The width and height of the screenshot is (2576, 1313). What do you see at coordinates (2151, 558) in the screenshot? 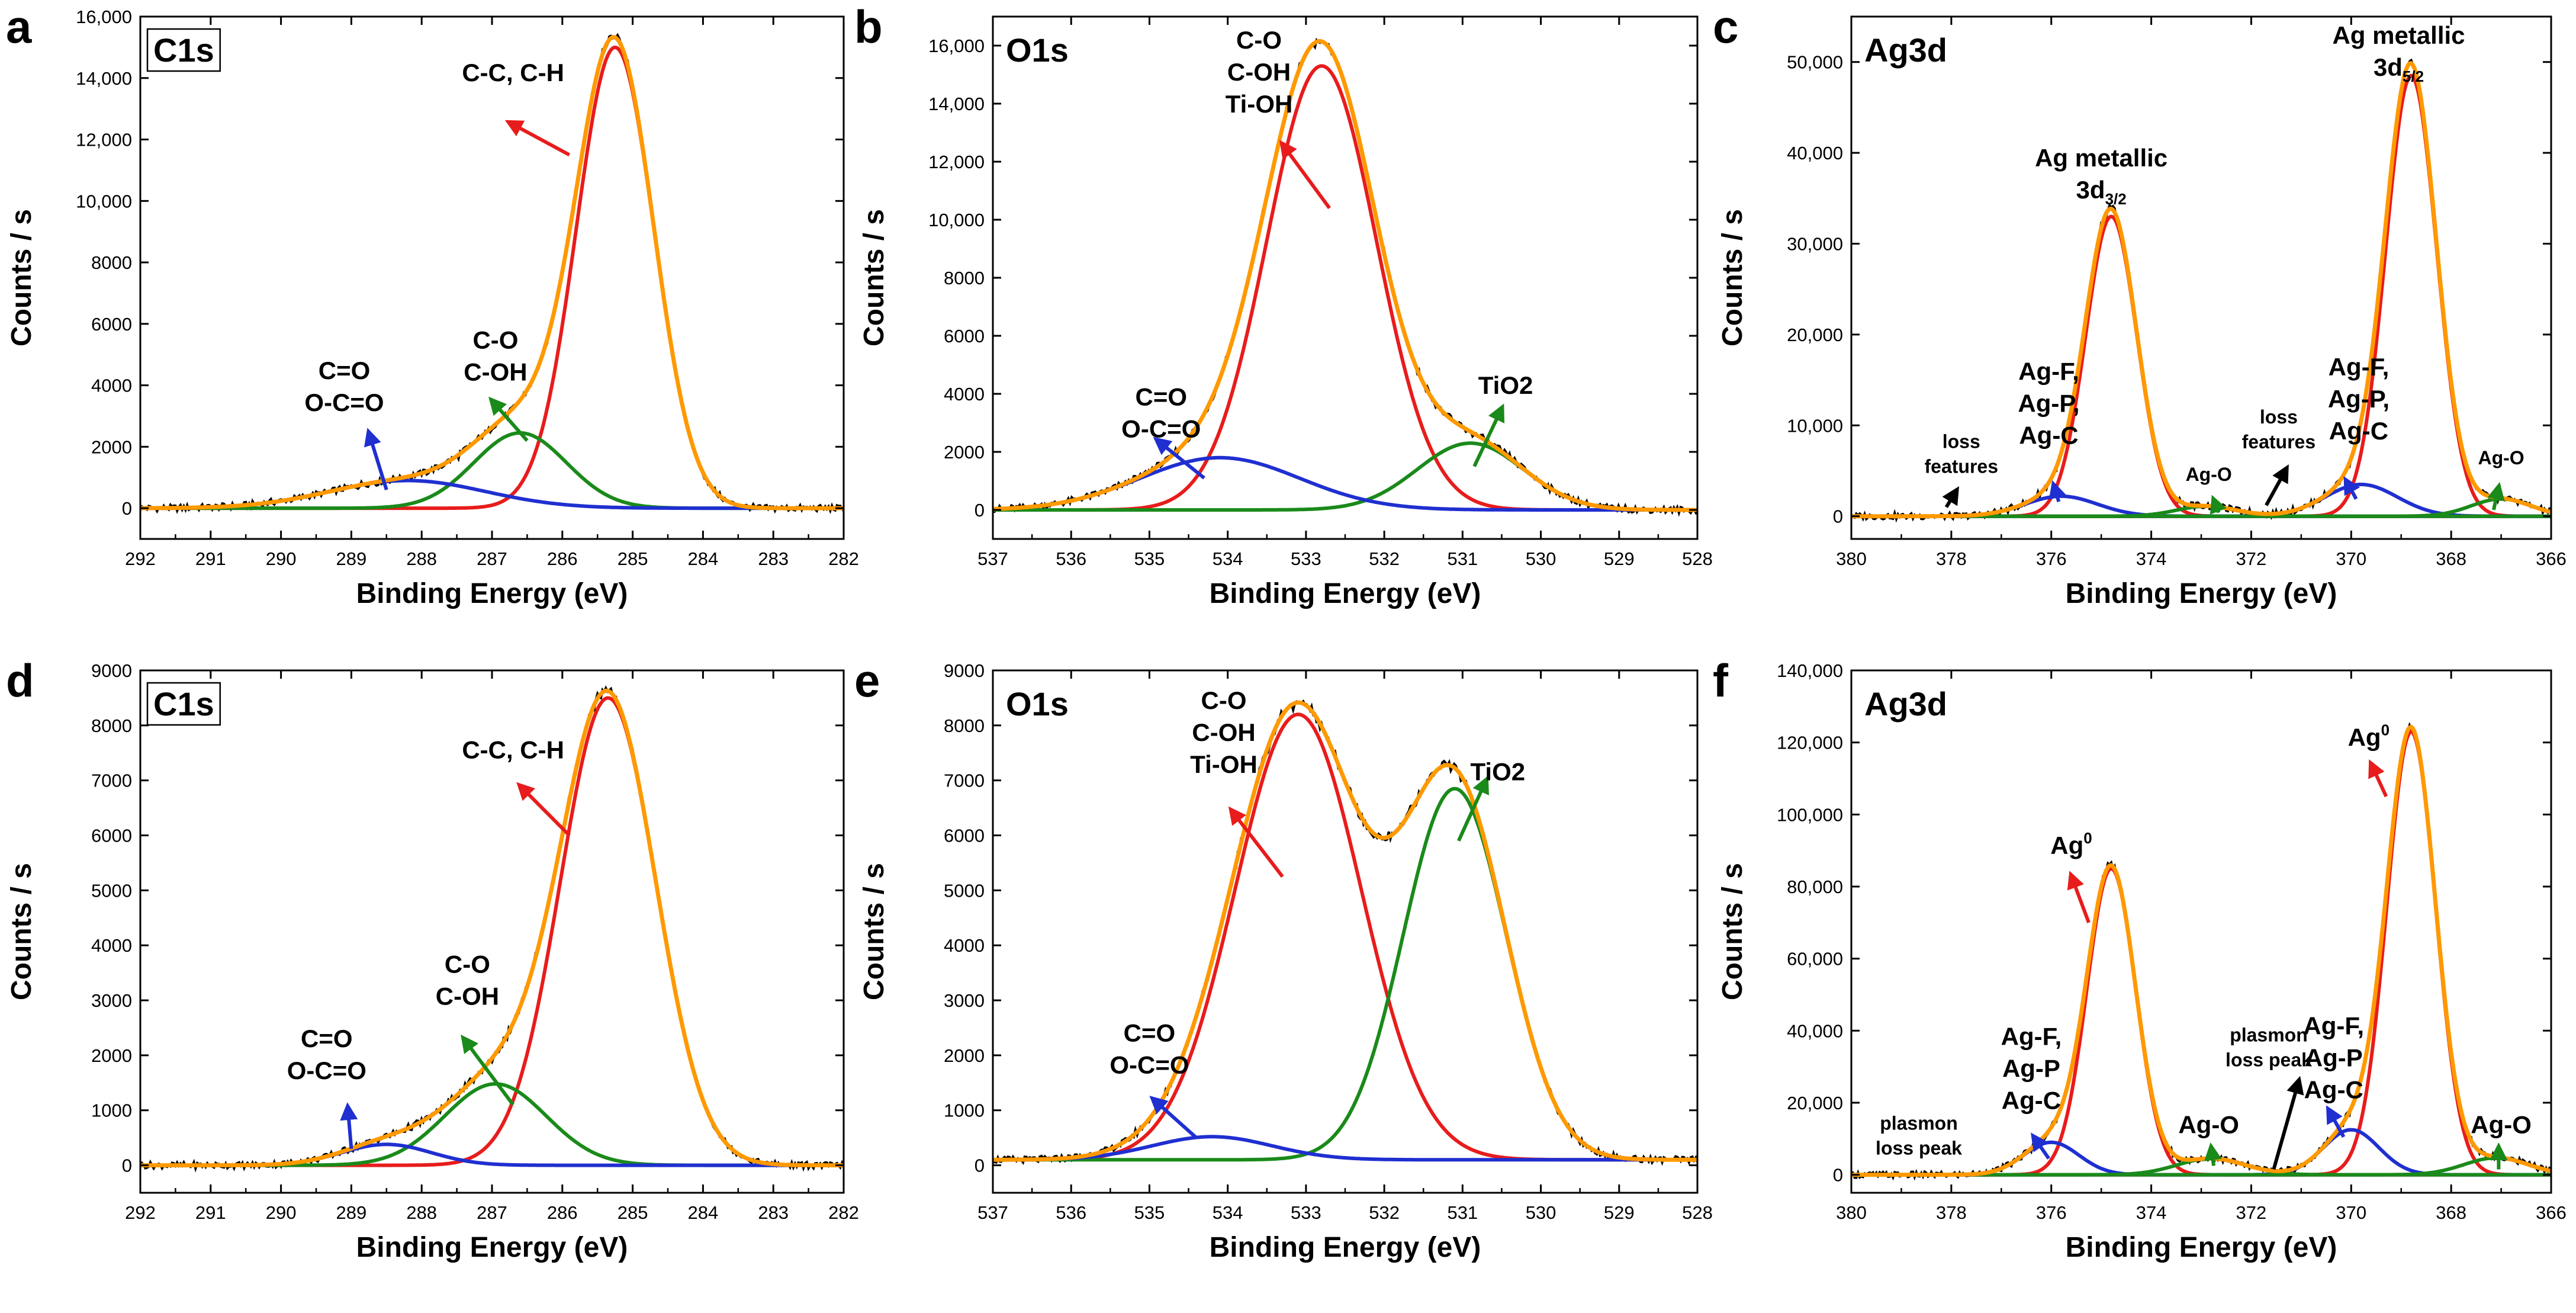
I see `x-tick-label: 374` at bounding box center [2151, 558].